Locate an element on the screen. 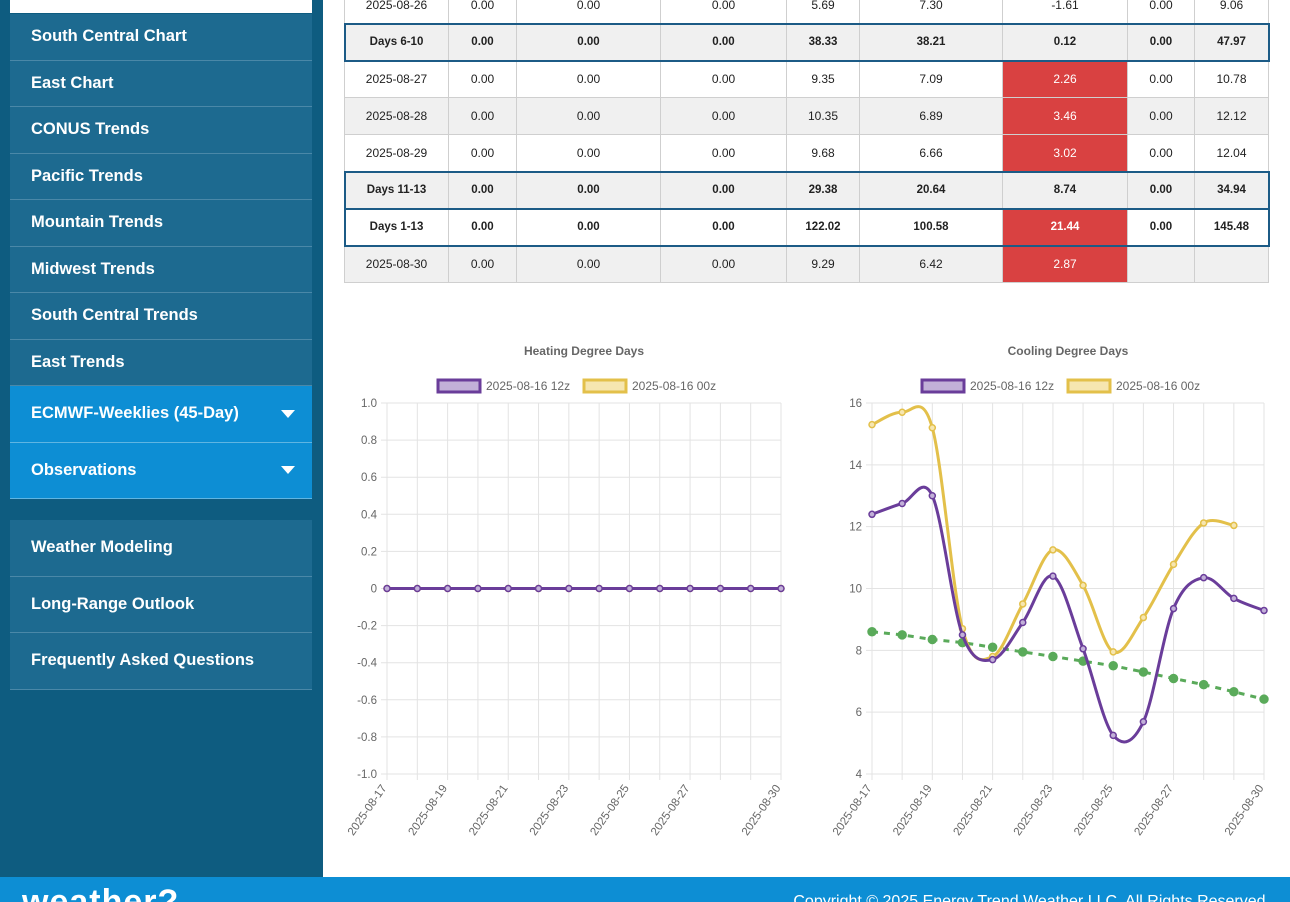  y-tick-label: 14 is located at coordinates (855, 466).